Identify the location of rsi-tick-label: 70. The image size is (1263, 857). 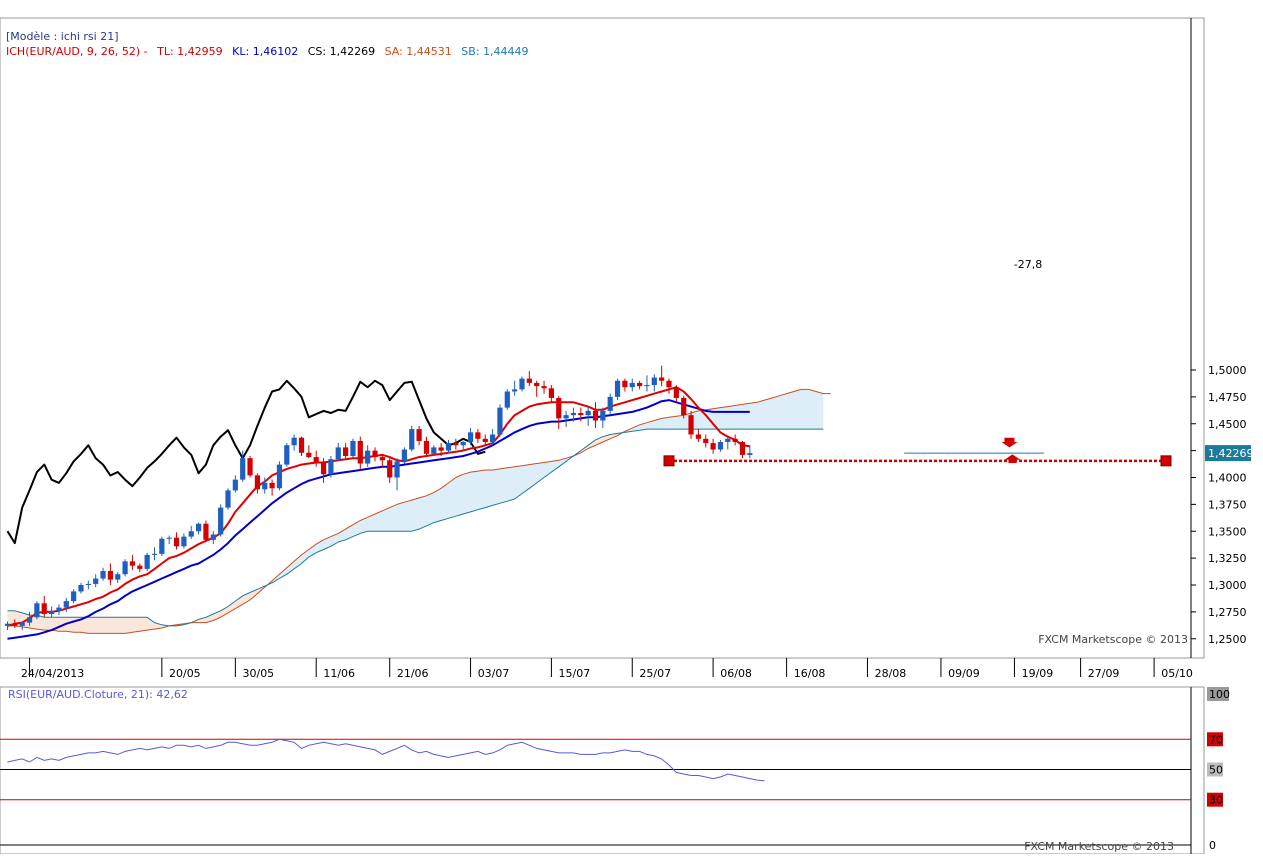
(1216, 739).